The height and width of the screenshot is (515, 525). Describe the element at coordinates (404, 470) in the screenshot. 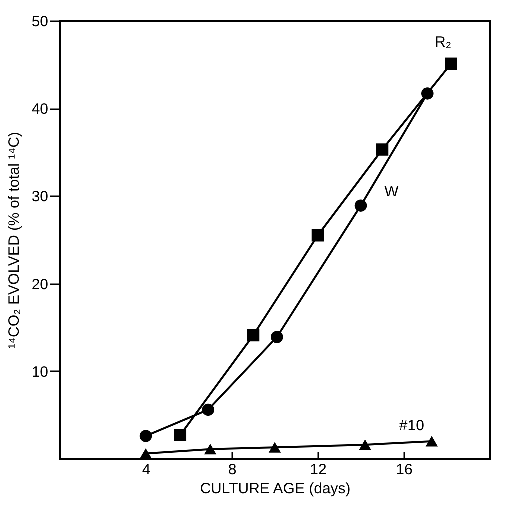

I see `x-tick-label: 16` at that location.